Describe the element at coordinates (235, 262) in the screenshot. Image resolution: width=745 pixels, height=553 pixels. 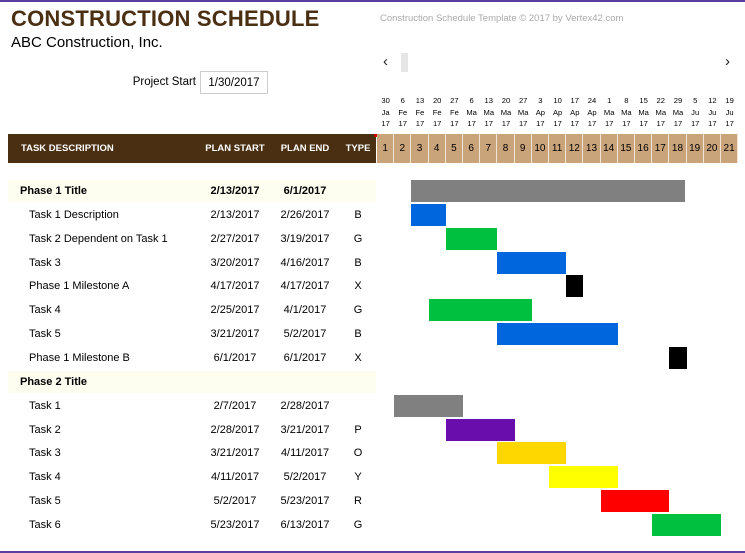
I see `task-plan-start: 3/20/2017` at that location.